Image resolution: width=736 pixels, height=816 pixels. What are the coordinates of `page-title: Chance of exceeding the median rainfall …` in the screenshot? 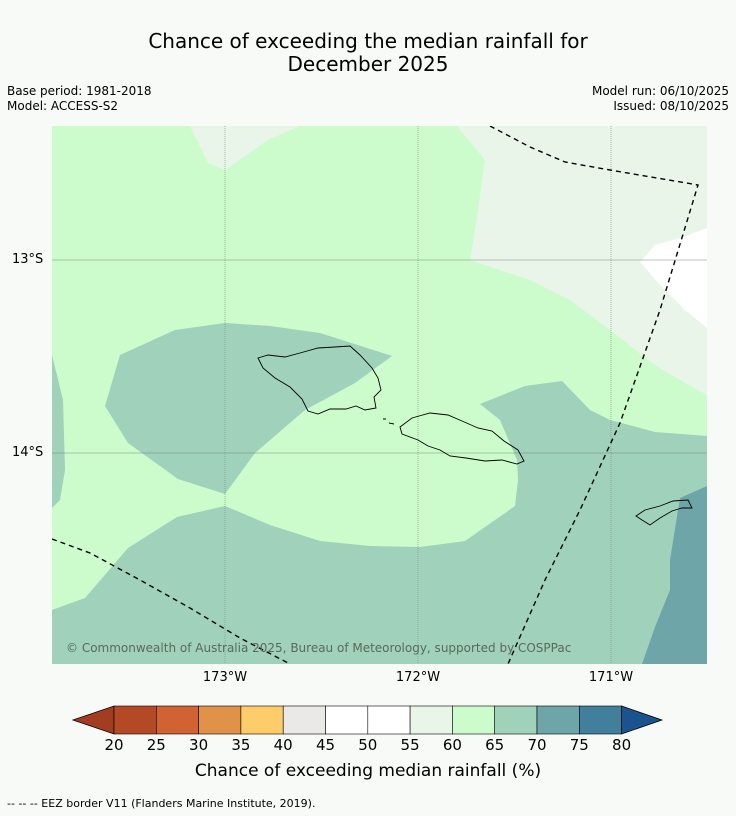 It's located at (368, 53).